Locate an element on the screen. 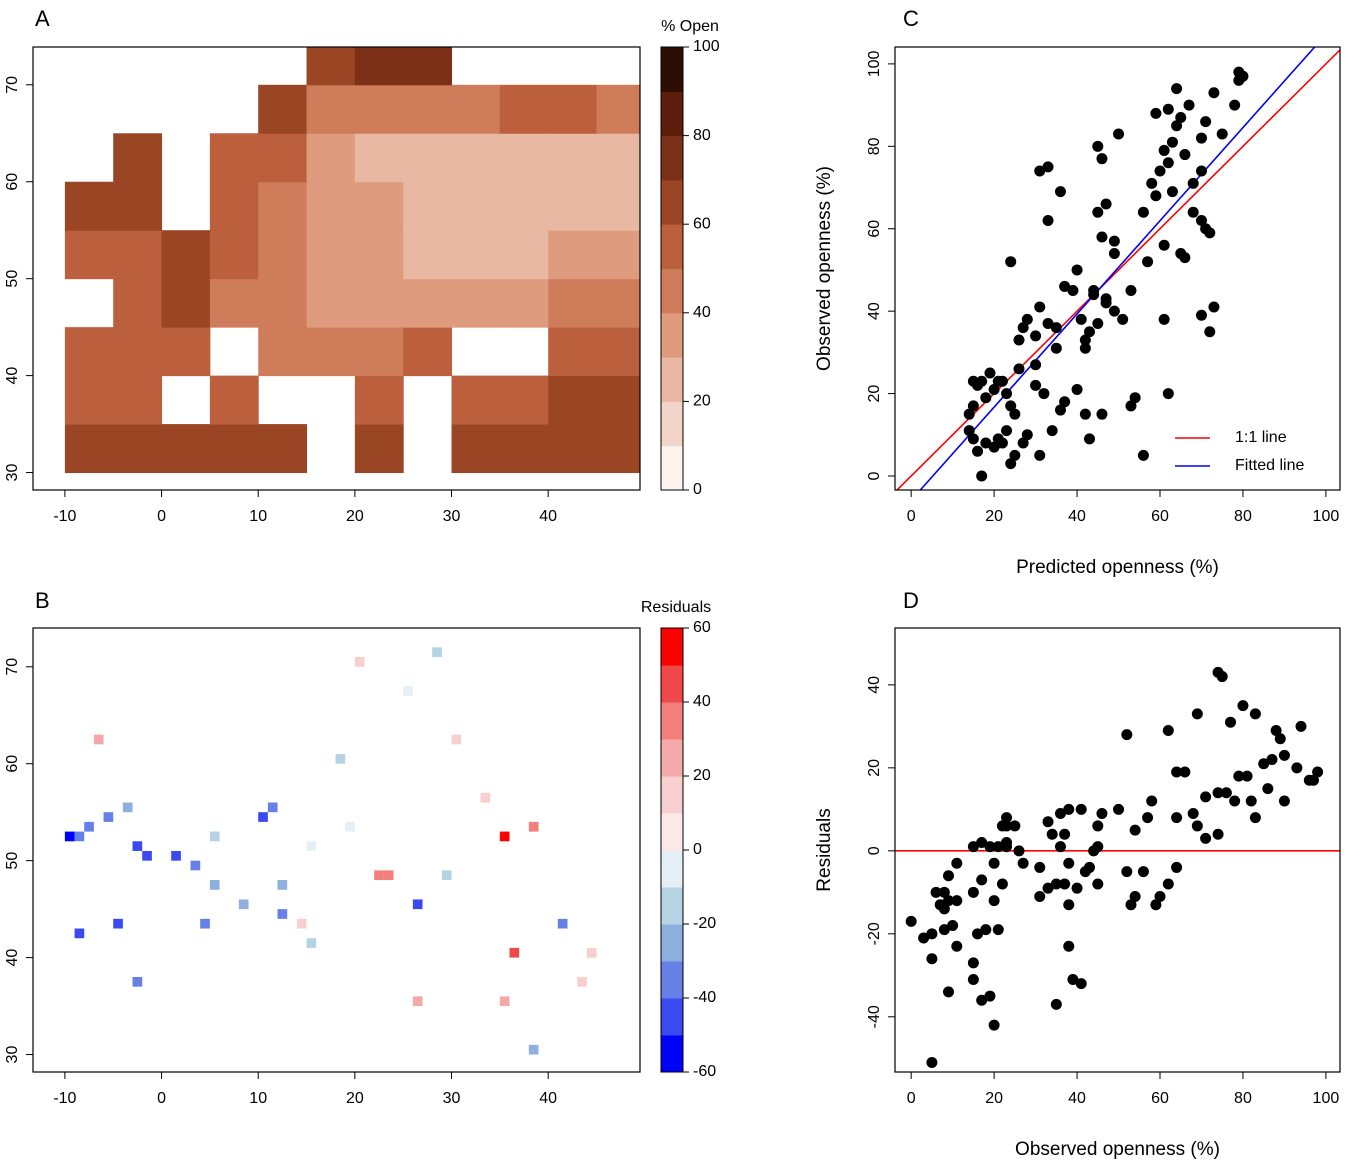 The image size is (1357, 1168). y-axis-title: Residuals is located at coordinates (824, 849).